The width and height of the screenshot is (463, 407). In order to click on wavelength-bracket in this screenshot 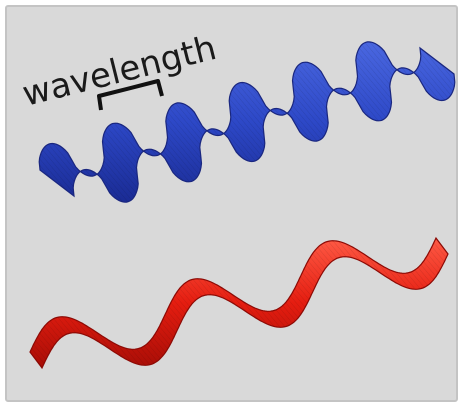, I will do `click(130, 95)`.